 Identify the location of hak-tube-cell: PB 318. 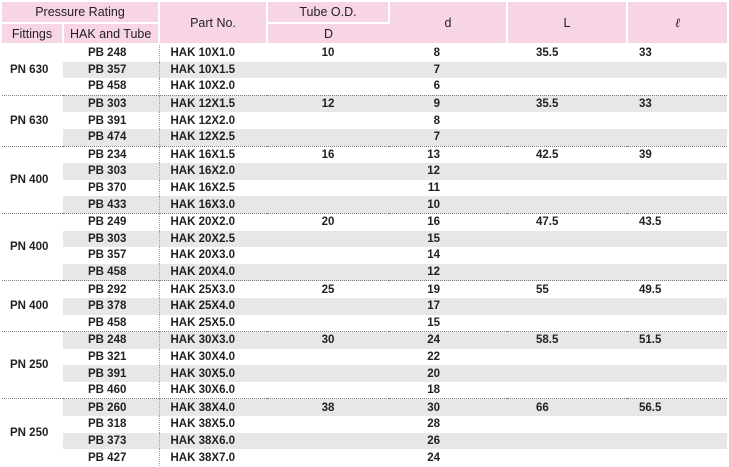
(107, 424).